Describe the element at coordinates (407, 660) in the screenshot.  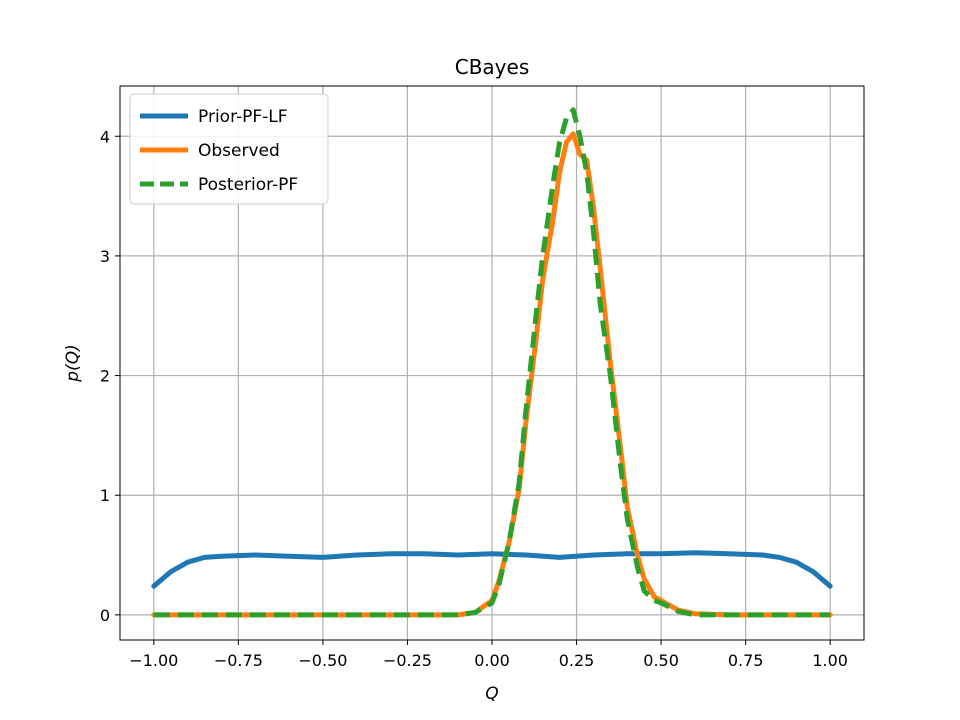
I see `x-tick-label: −0.25` at that location.